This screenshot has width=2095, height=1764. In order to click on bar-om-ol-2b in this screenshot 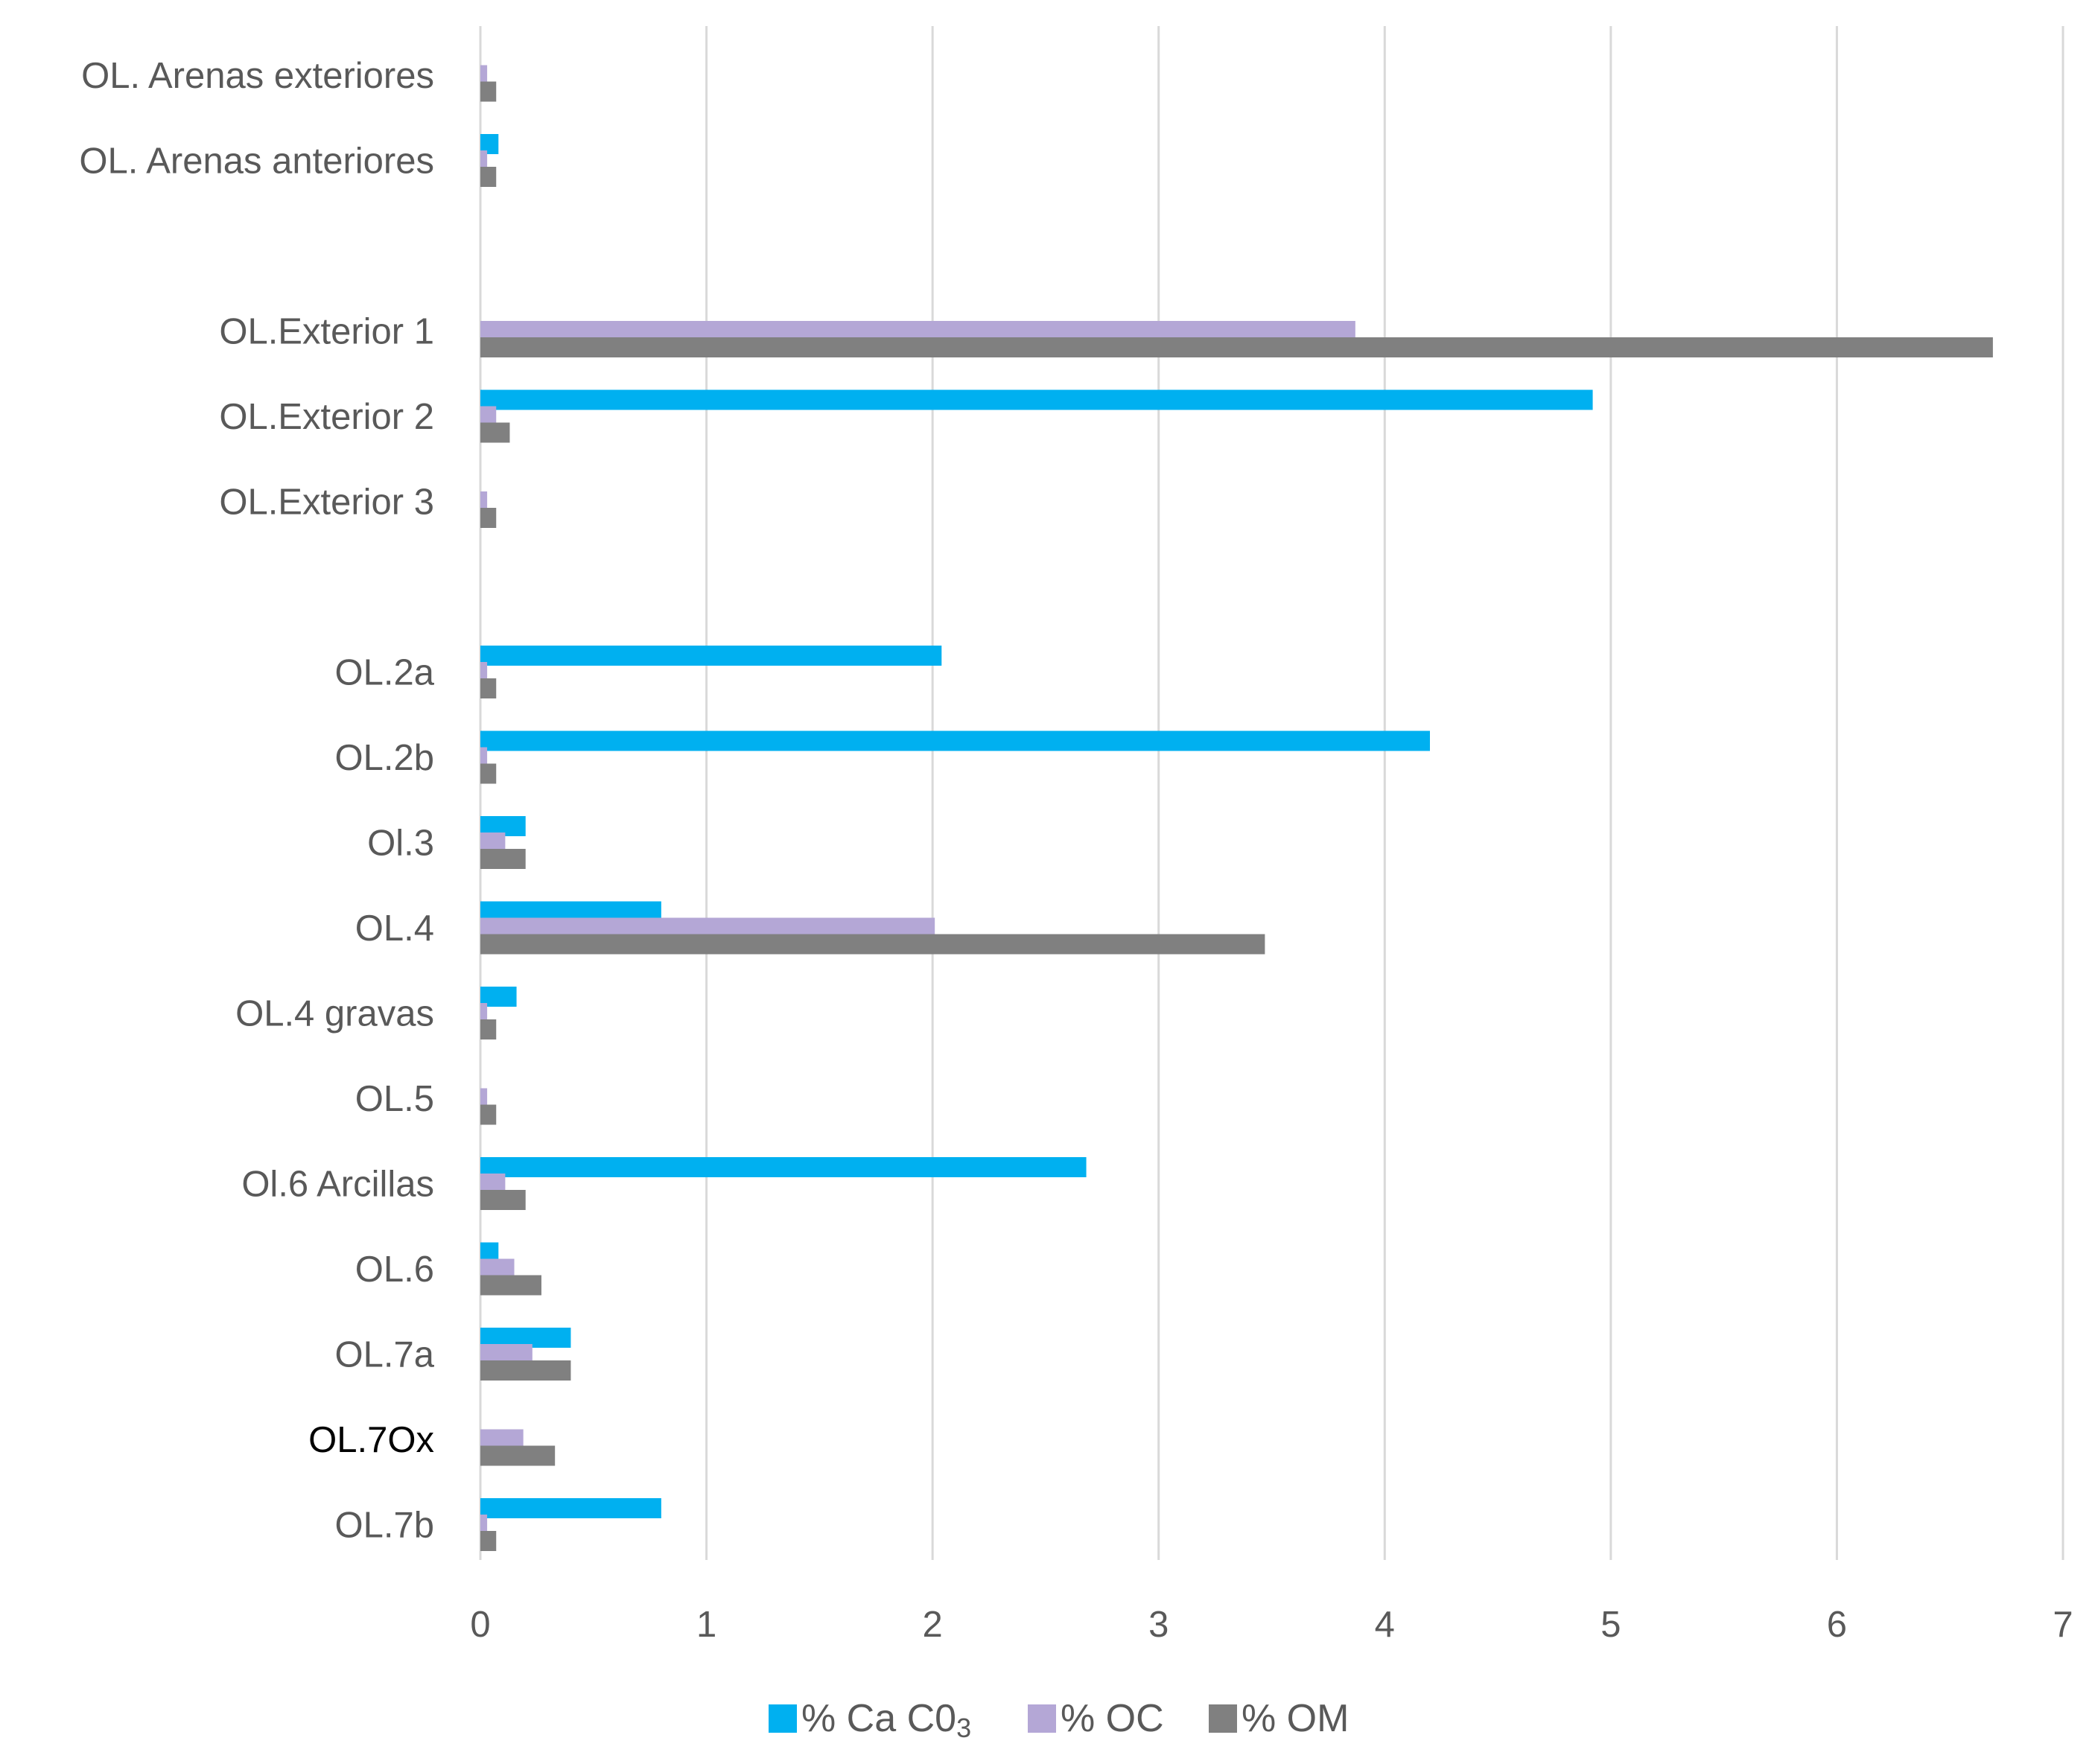, I will do `click(489, 773)`.